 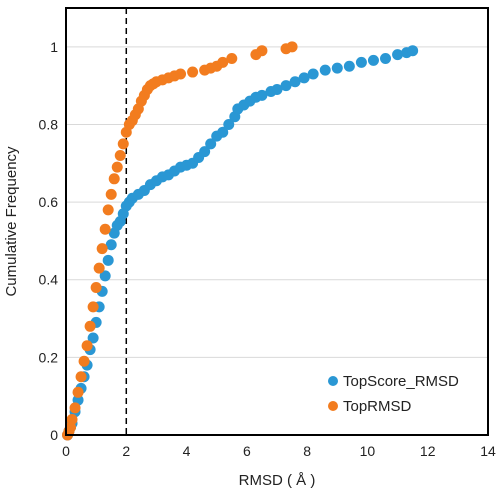 What do you see at coordinates (368, 451) in the screenshot?
I see `x-tick-label-5: 10` at bounding box center [368, 451].